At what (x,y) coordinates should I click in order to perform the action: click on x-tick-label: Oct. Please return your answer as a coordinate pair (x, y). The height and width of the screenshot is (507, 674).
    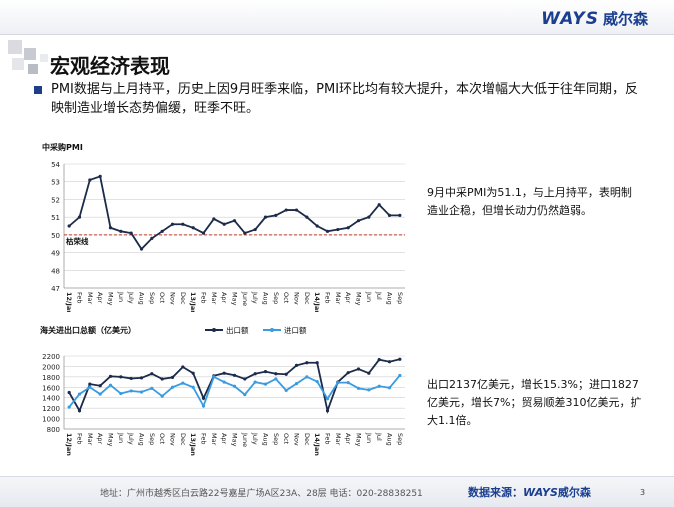
    Looking at the image, I should click on (286, 439).